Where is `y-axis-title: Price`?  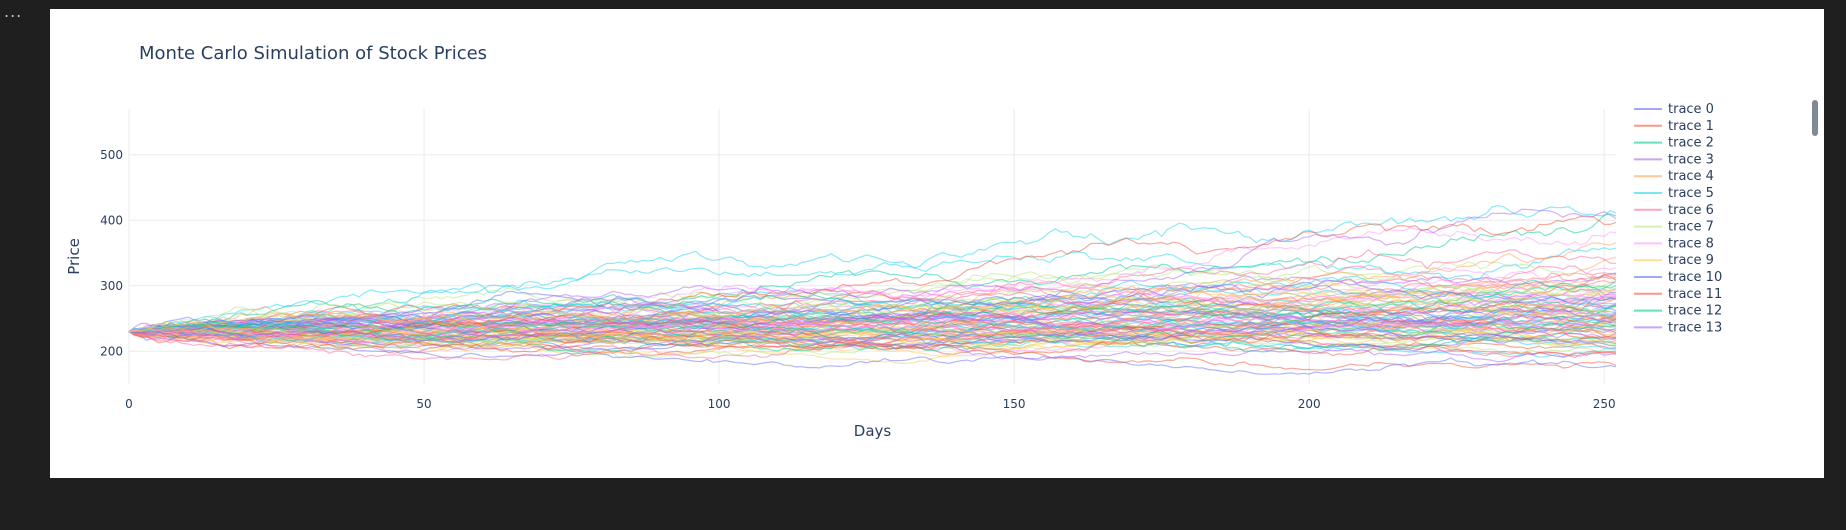 y-axis-title: Price is located at coordinates (74, 256).